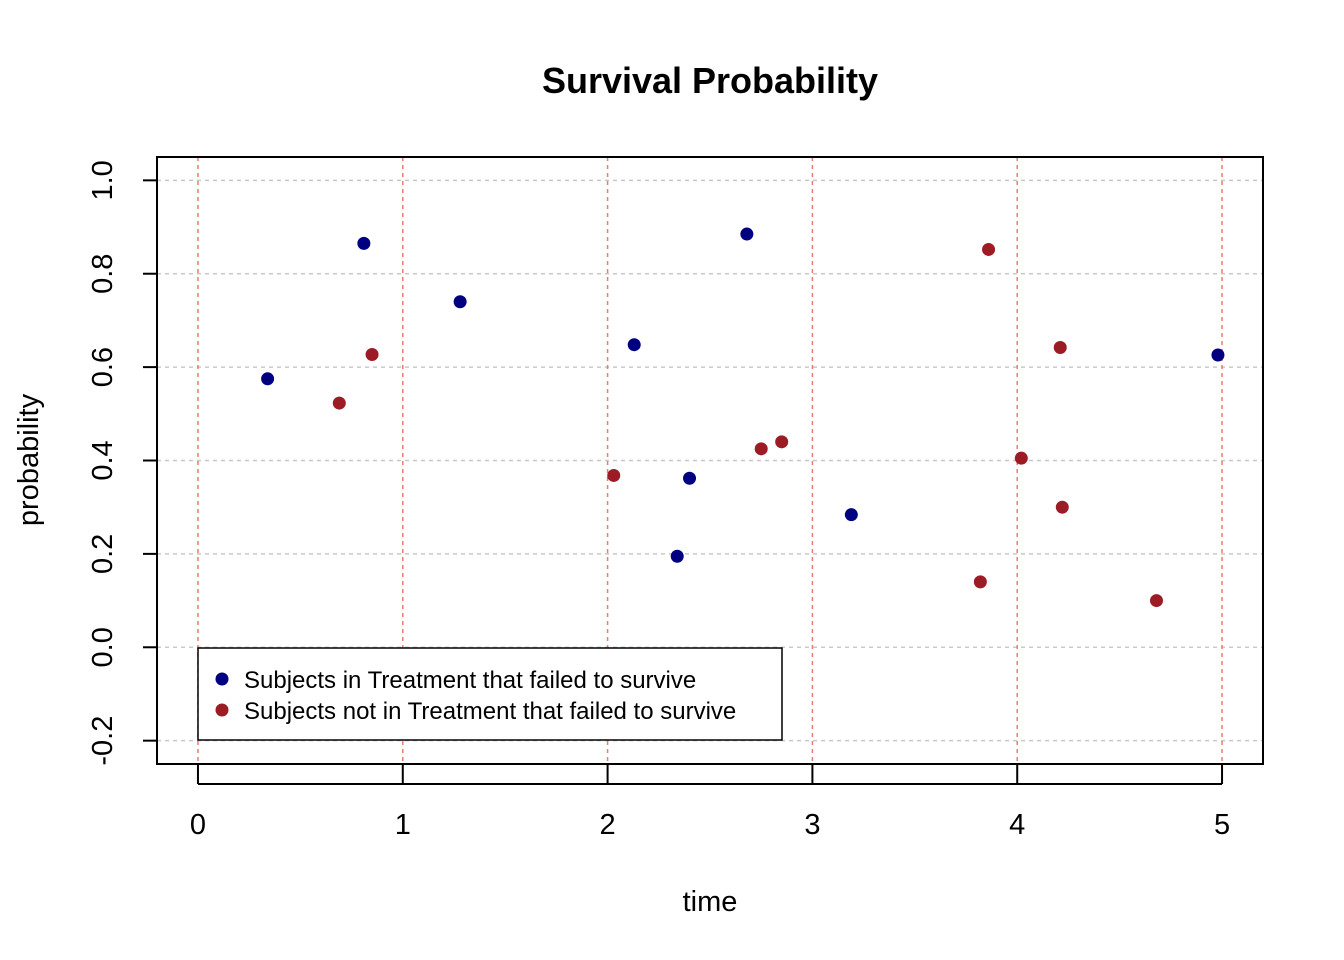  What do you see at coordinates (198, 825) in the screenshot?
I see `x-tick-label: 0` at bounding box center [198, 825].